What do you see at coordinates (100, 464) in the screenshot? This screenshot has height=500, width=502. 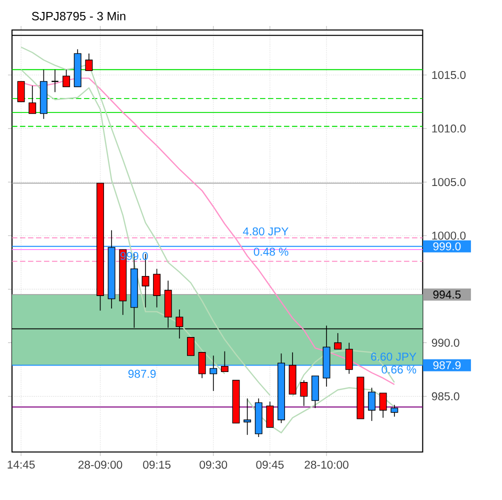 I see `x-tick-label: 28-09:00` at bounding box center [100, 464].